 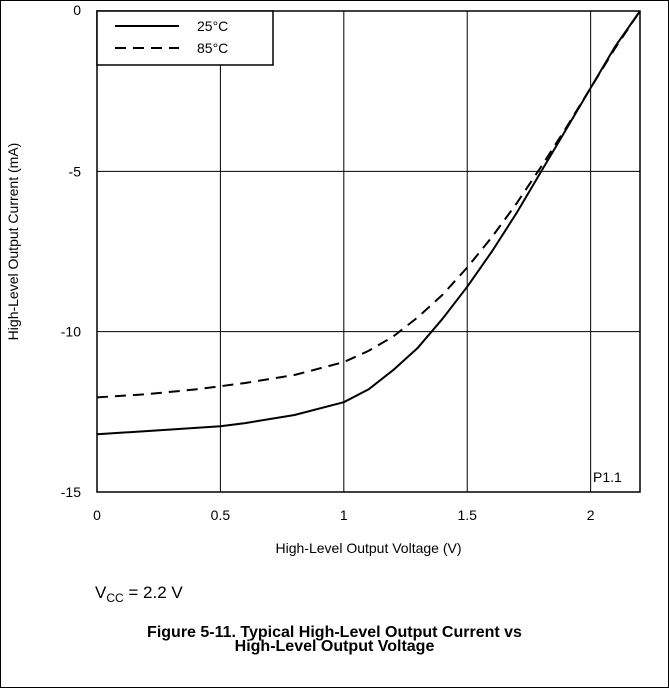 What do you see at coordinates (77, 10) in the screenshot?
I see `y-tick-label: 0` at bounding box center [77, 10].